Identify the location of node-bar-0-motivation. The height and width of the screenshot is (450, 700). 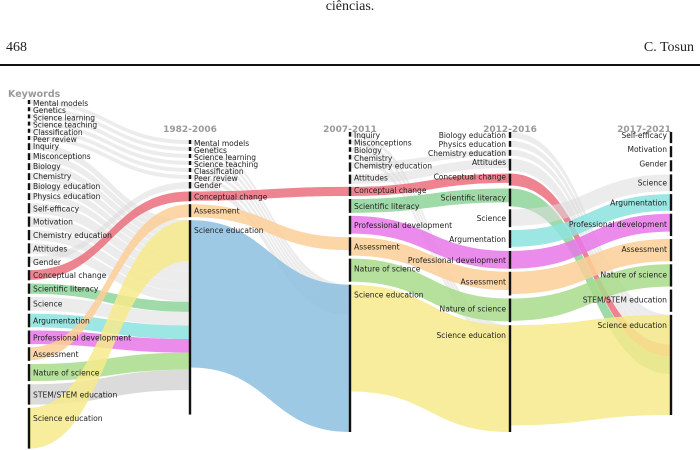
(29, 221).